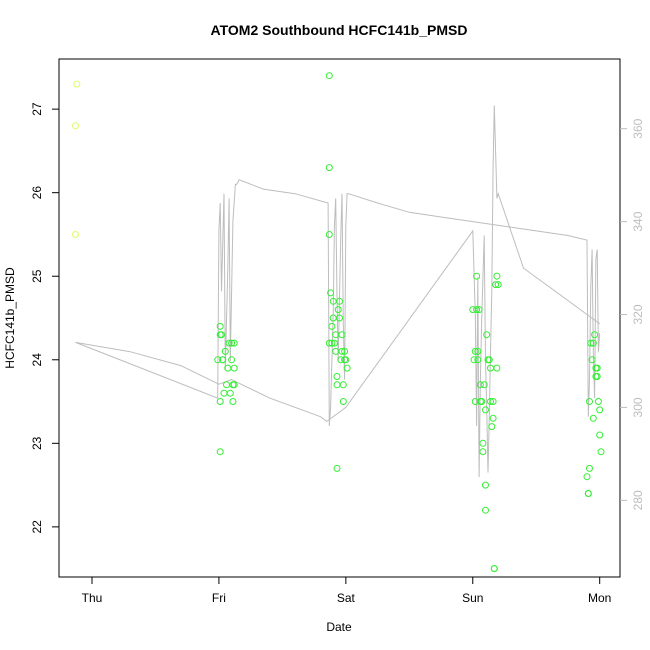  I want to click on x-axis: Thu Fri Sat Sun Mon, so click(346, 591).